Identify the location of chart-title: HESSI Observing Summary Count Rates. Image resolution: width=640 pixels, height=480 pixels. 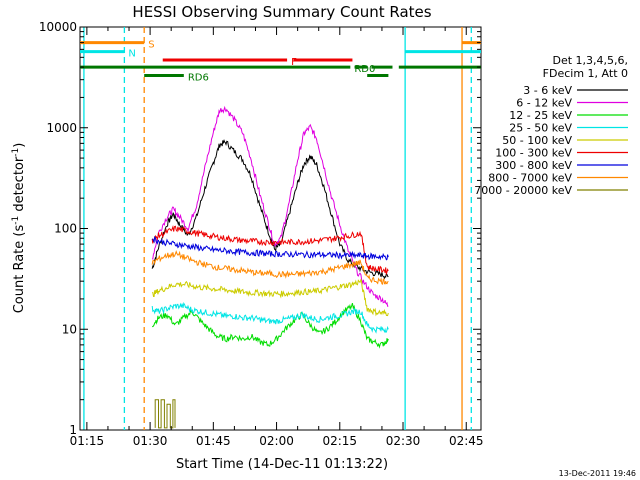
(281, 12).